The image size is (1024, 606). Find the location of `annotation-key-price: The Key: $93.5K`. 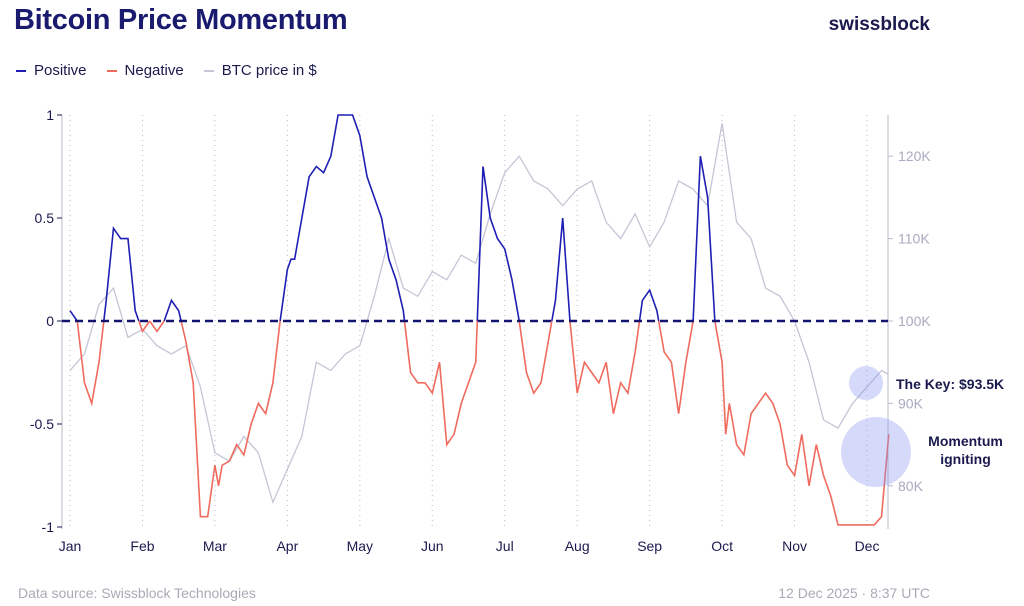

annotation-key-price: The Key: $93.5K is located at coordinates (950, 384).